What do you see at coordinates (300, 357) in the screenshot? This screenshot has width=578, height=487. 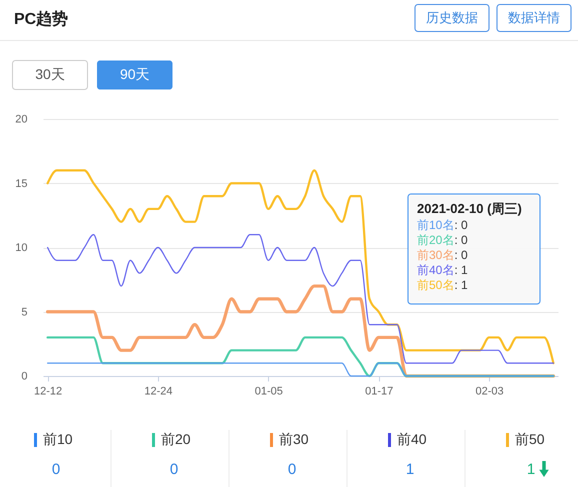 I see `line-series` at bounding box center [300, 357].